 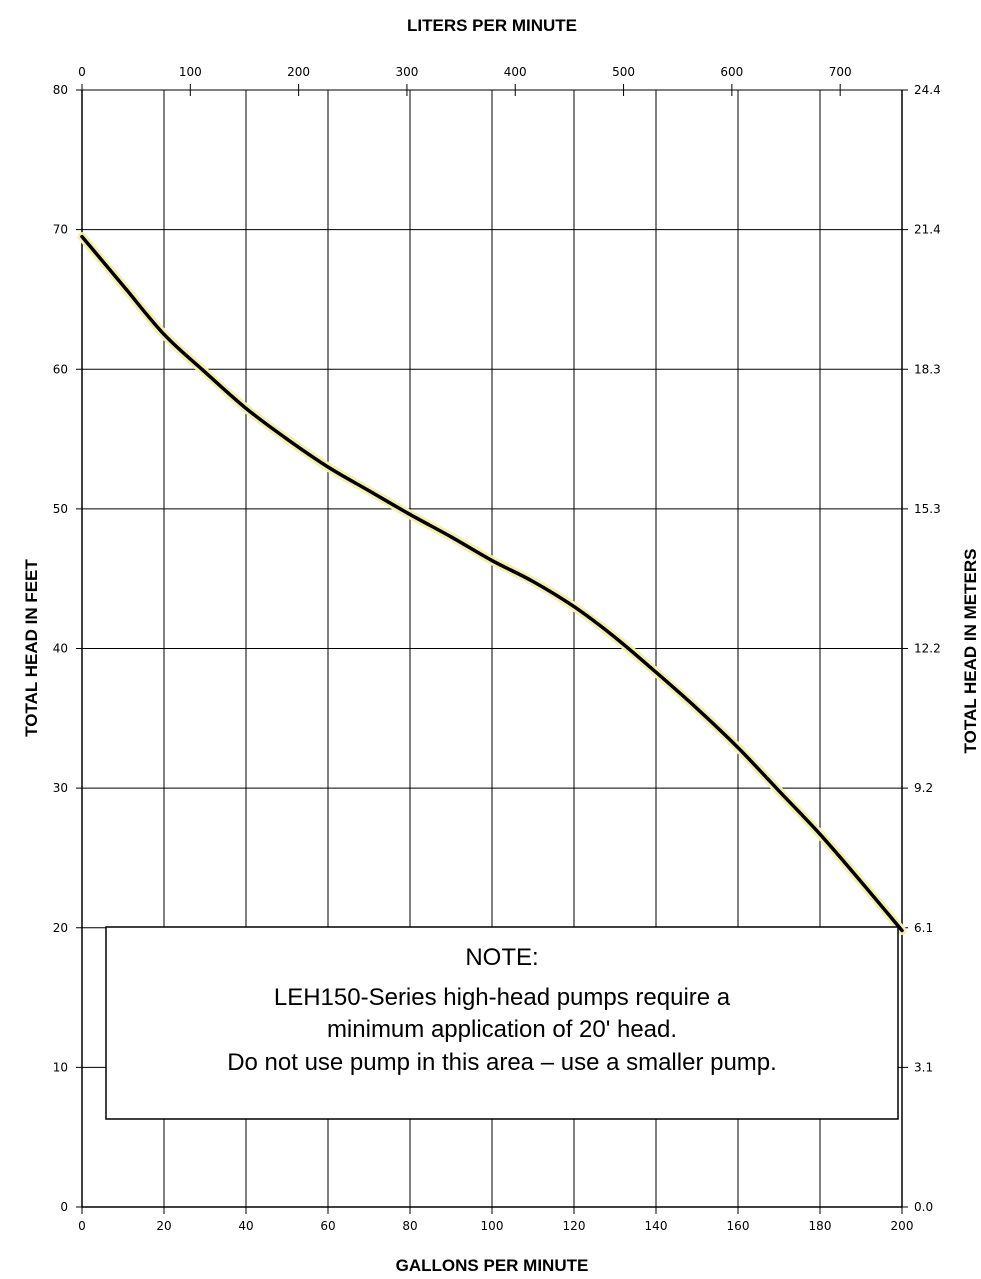 I want to click on note-line-1: LEH150-Series high-head pumps require a, so click(x=502, y=997).